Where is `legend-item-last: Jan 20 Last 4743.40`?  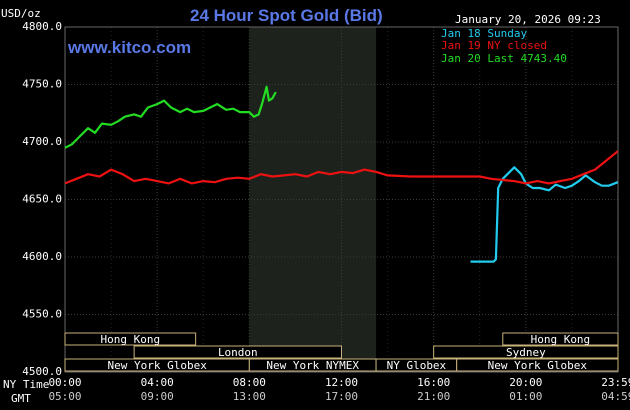
legend-item-last: Jan 20 Last 4743.40 is located at coordinates (504, 58).